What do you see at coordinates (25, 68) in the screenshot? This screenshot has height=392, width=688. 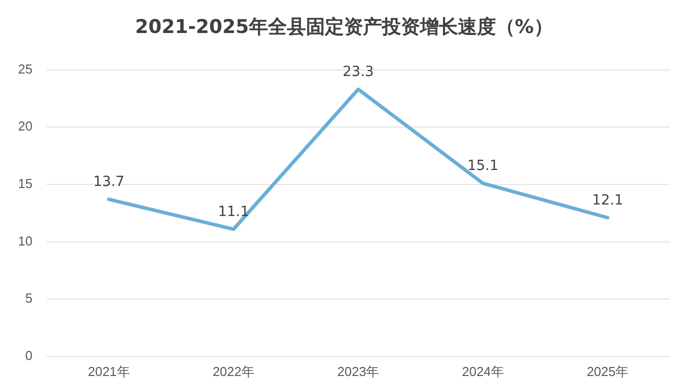 I see `y-tick-label: 25` at bounding box center [25, 68].